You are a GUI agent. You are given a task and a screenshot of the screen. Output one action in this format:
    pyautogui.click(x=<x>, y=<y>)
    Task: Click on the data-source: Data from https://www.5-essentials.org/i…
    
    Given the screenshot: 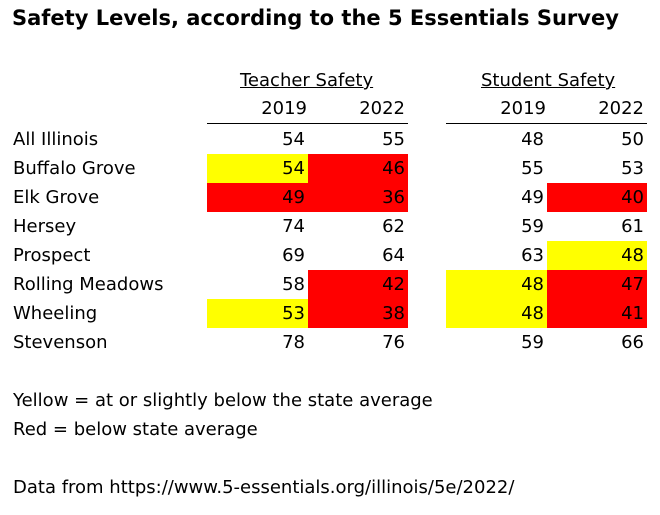 What is the action you would take?
    pyautogui.click(x=264, y=487)
    